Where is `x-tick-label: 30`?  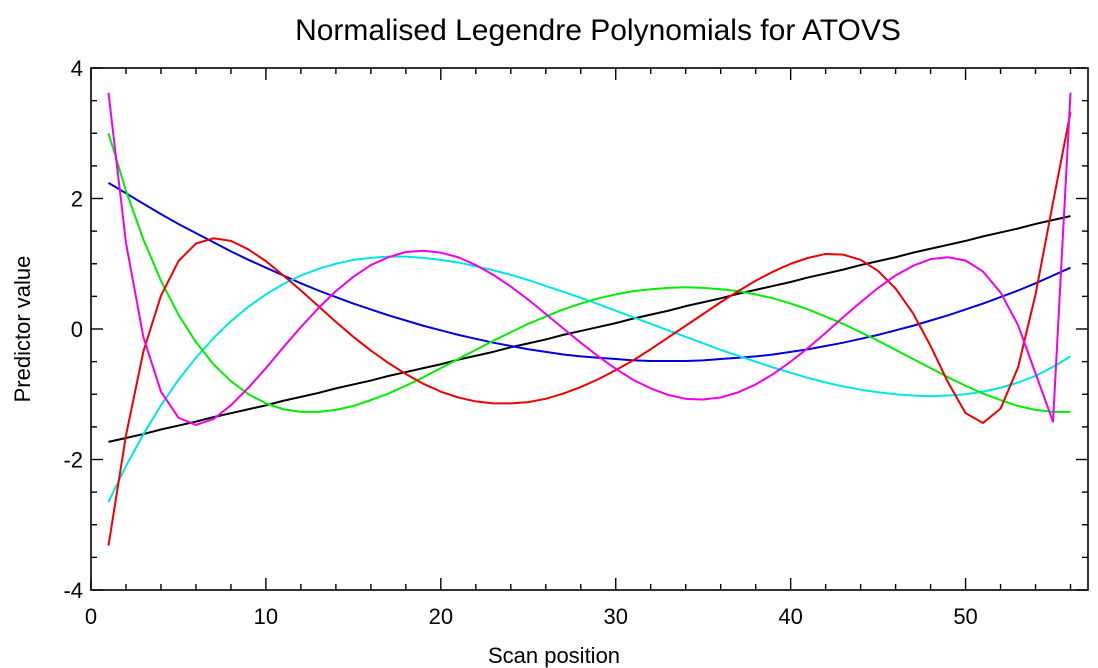 x-tick-label: 30 is located at coordinates (615, 616).